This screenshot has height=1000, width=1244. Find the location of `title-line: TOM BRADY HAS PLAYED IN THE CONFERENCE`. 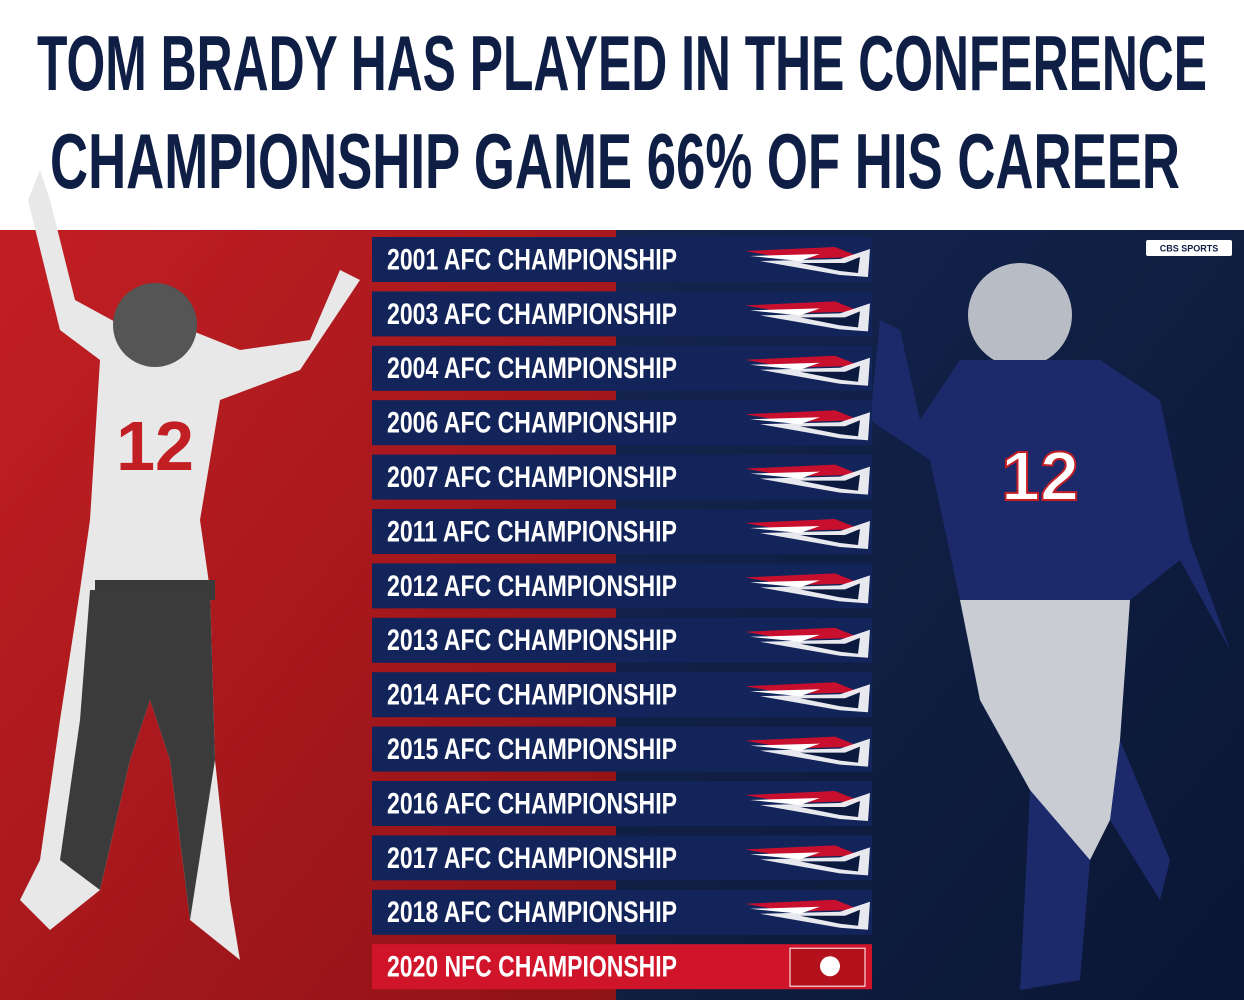

title-line: TOM BRADY HAS PLAYED IN THE CONFERENCE is located at coordinates (622, 63).